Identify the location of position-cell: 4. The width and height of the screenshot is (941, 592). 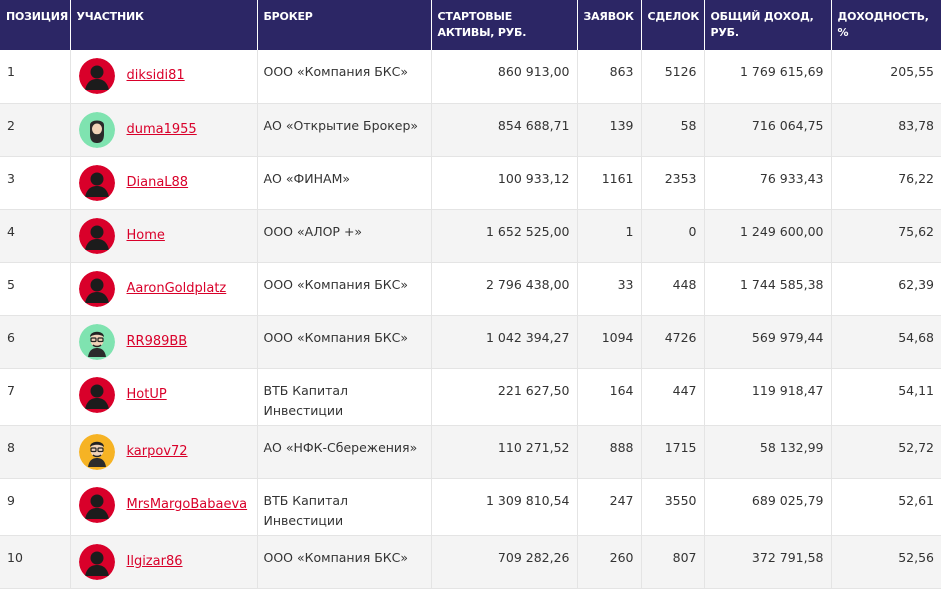
(35, 235).